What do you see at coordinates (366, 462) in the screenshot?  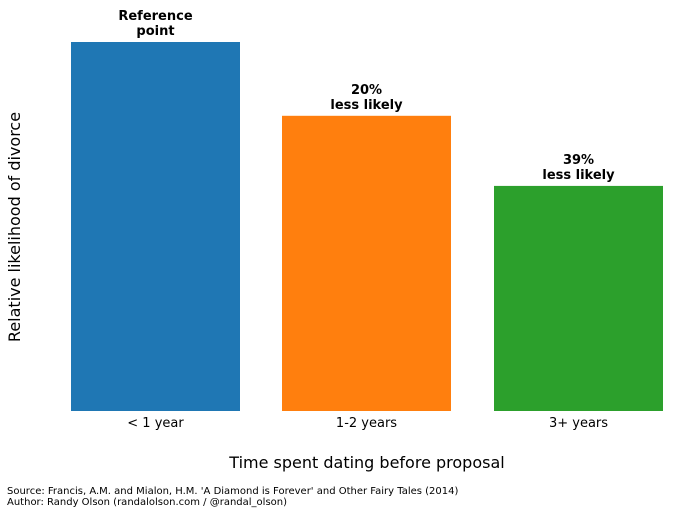 I see `x-axis-label: Time spent dating before proposal` at bounding box center [366, 462].